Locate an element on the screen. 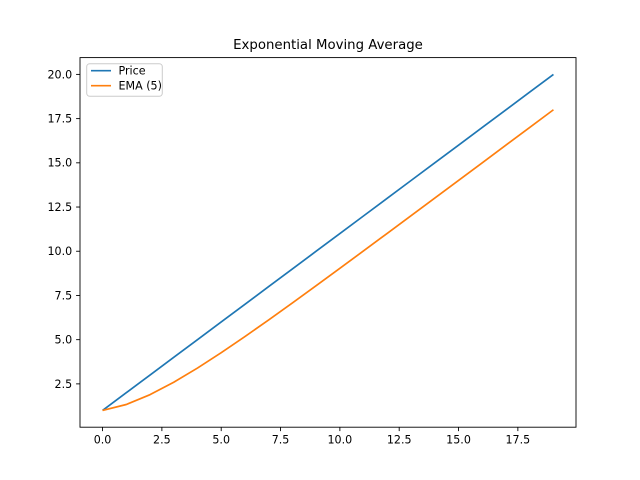  y-tick-label: 2.5 is located at coordinates (64, 384).